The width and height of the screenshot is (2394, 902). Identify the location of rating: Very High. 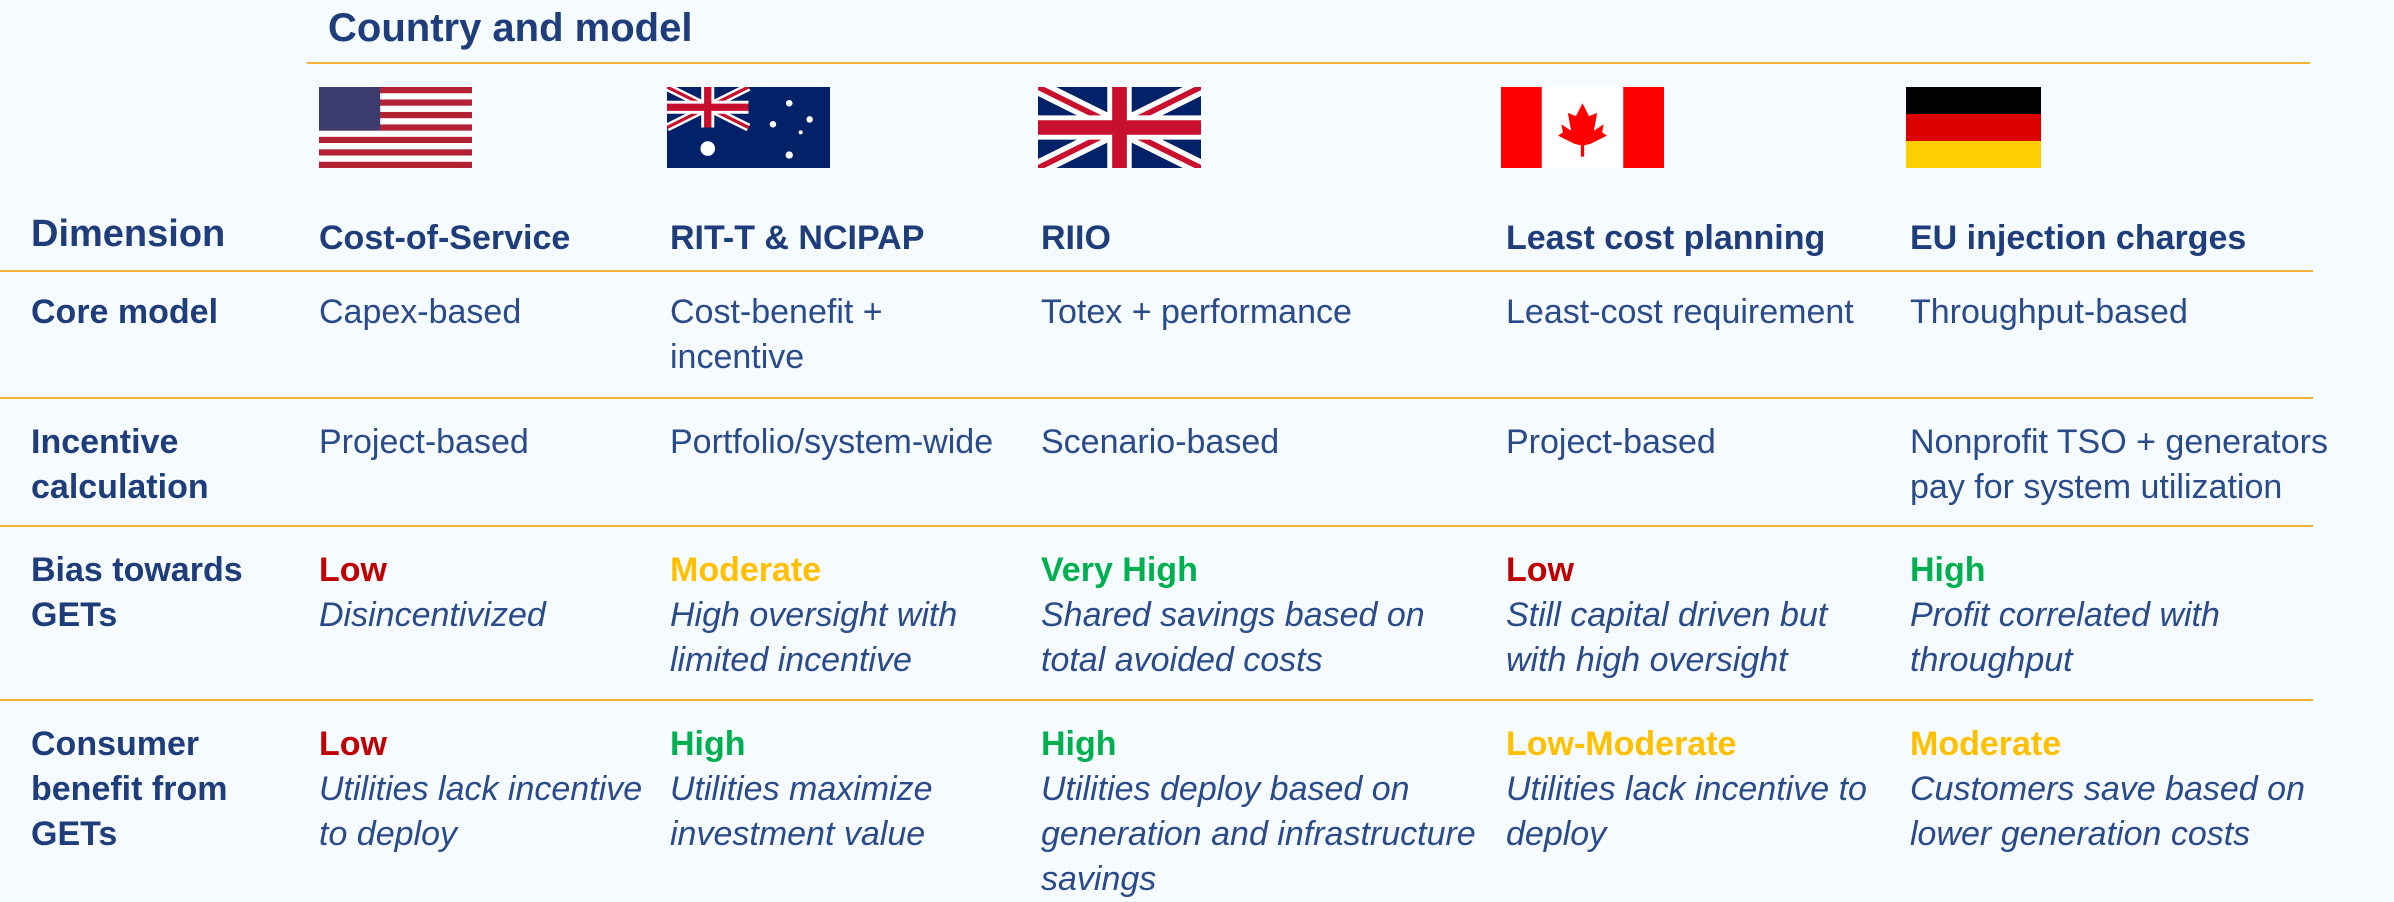
(1119, 570).